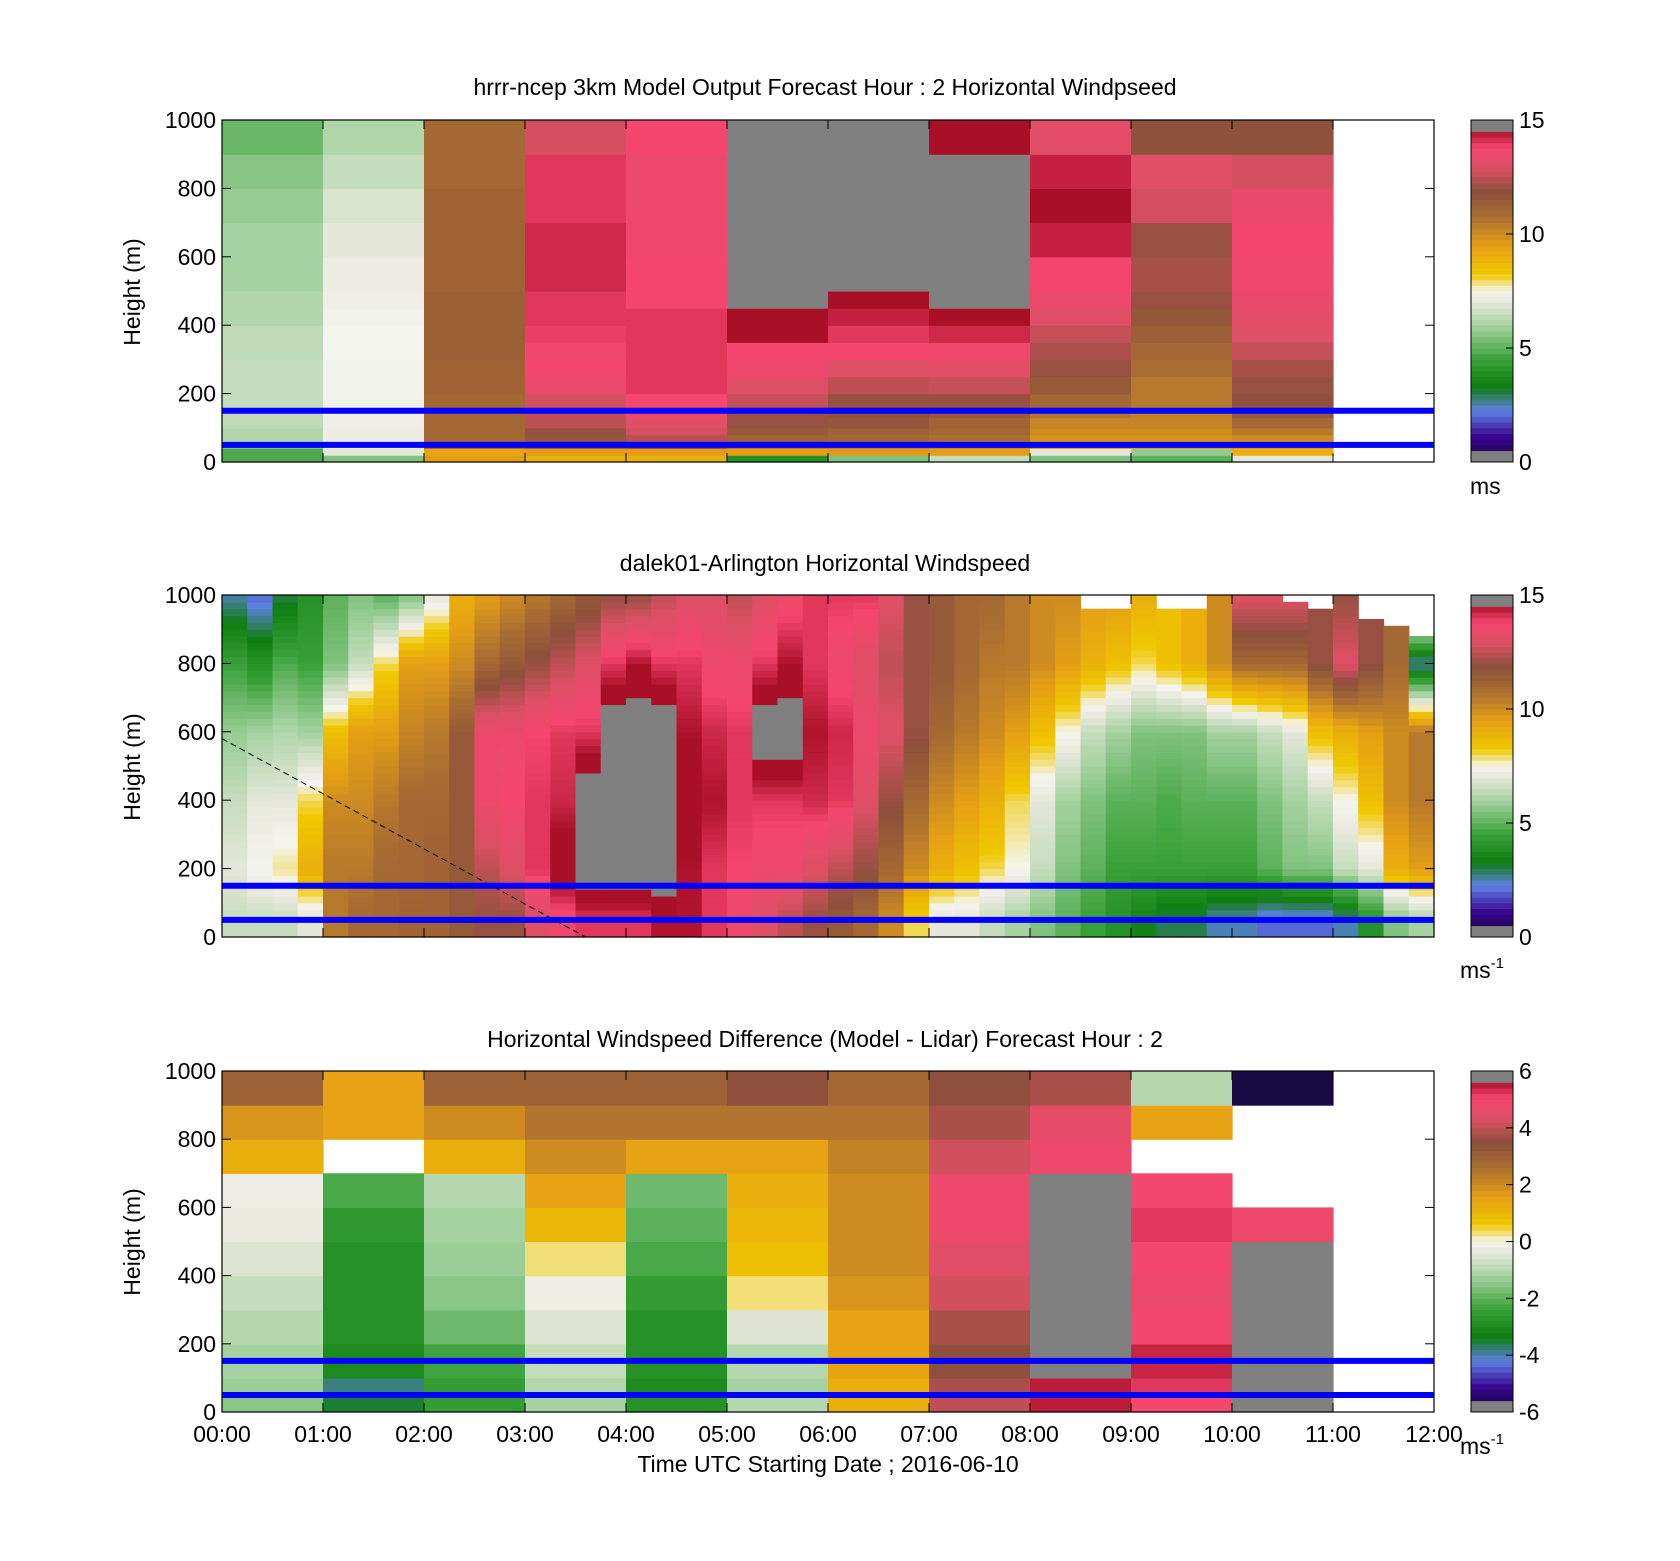 The width and height of the screenshot is (1680, 1561). I want to click on model-reference-lines, so click(828, 427).